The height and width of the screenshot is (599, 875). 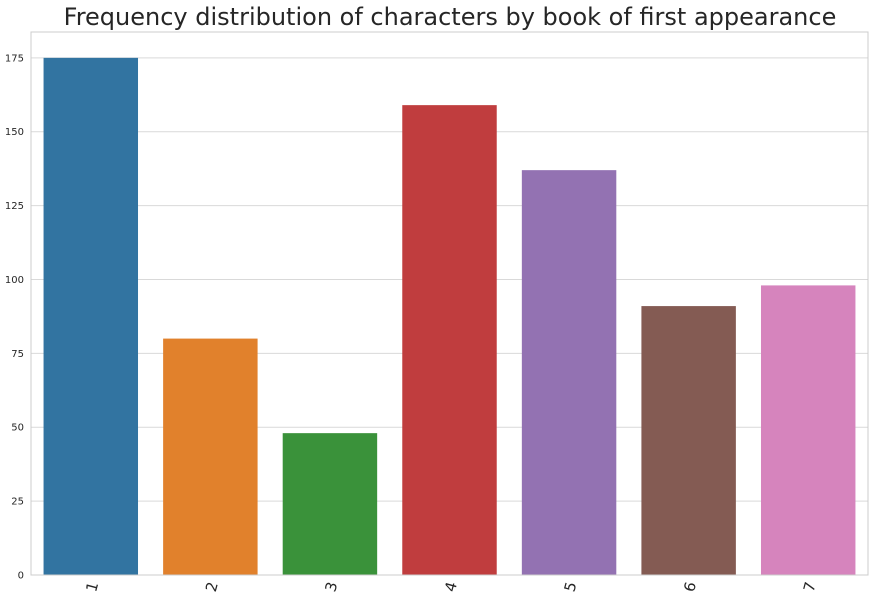 I want to click on x-tick-label: 3, so click(x=332, y=587).